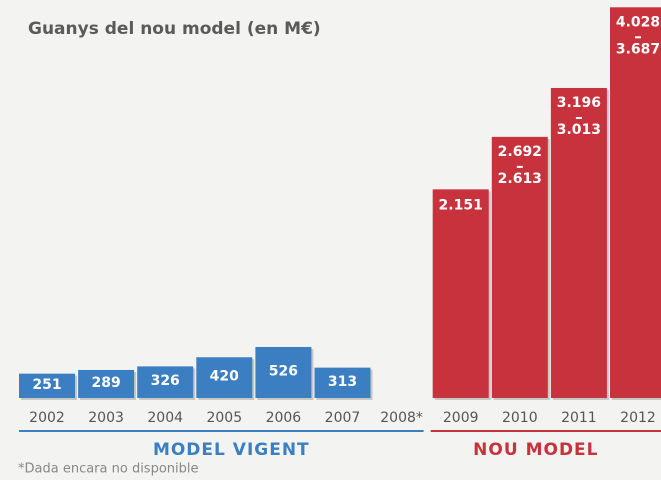 This screenshot has height=480, width=661. Describe the element at coordinates (520, 152) in the screenshot. I see `value-label: 2.692` at that location.